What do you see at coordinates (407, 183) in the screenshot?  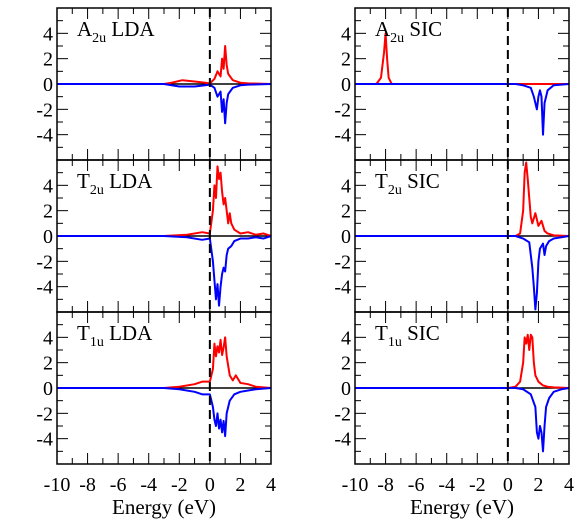 I see `panel-title: T2u SIC` at bounding box center [407, 183].